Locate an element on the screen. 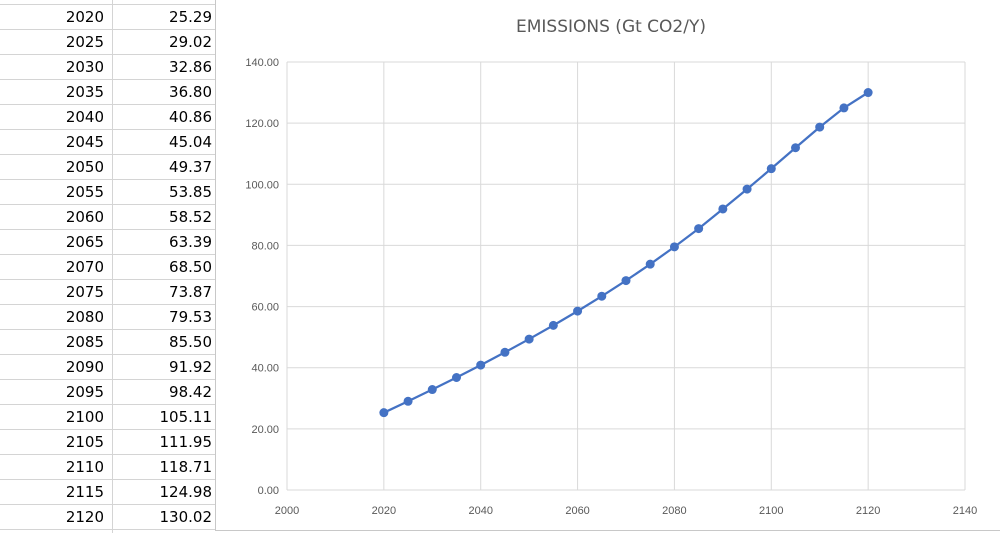  year-cell: 2070 is located at coordinates (84, 267).